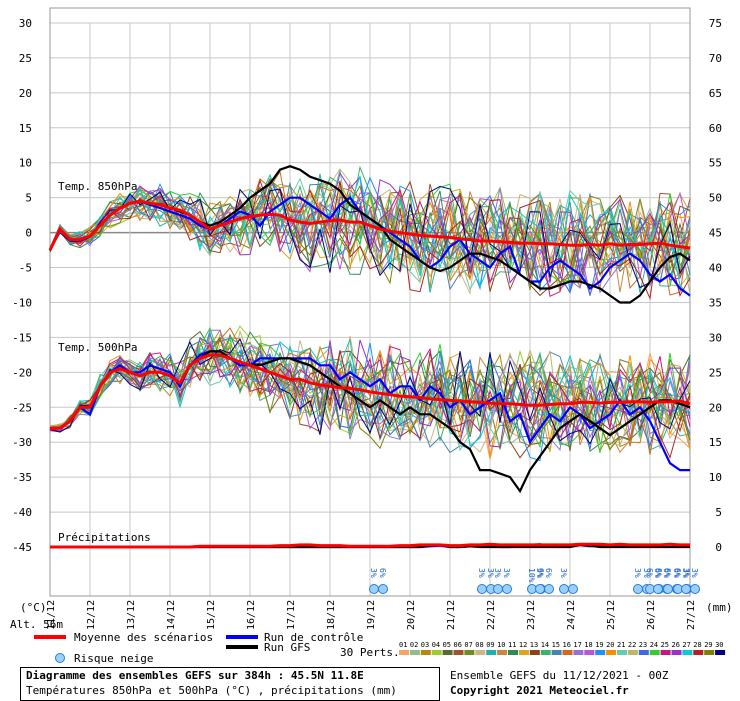  I want to click on legend-pert-id: 19, so click(599, 645).